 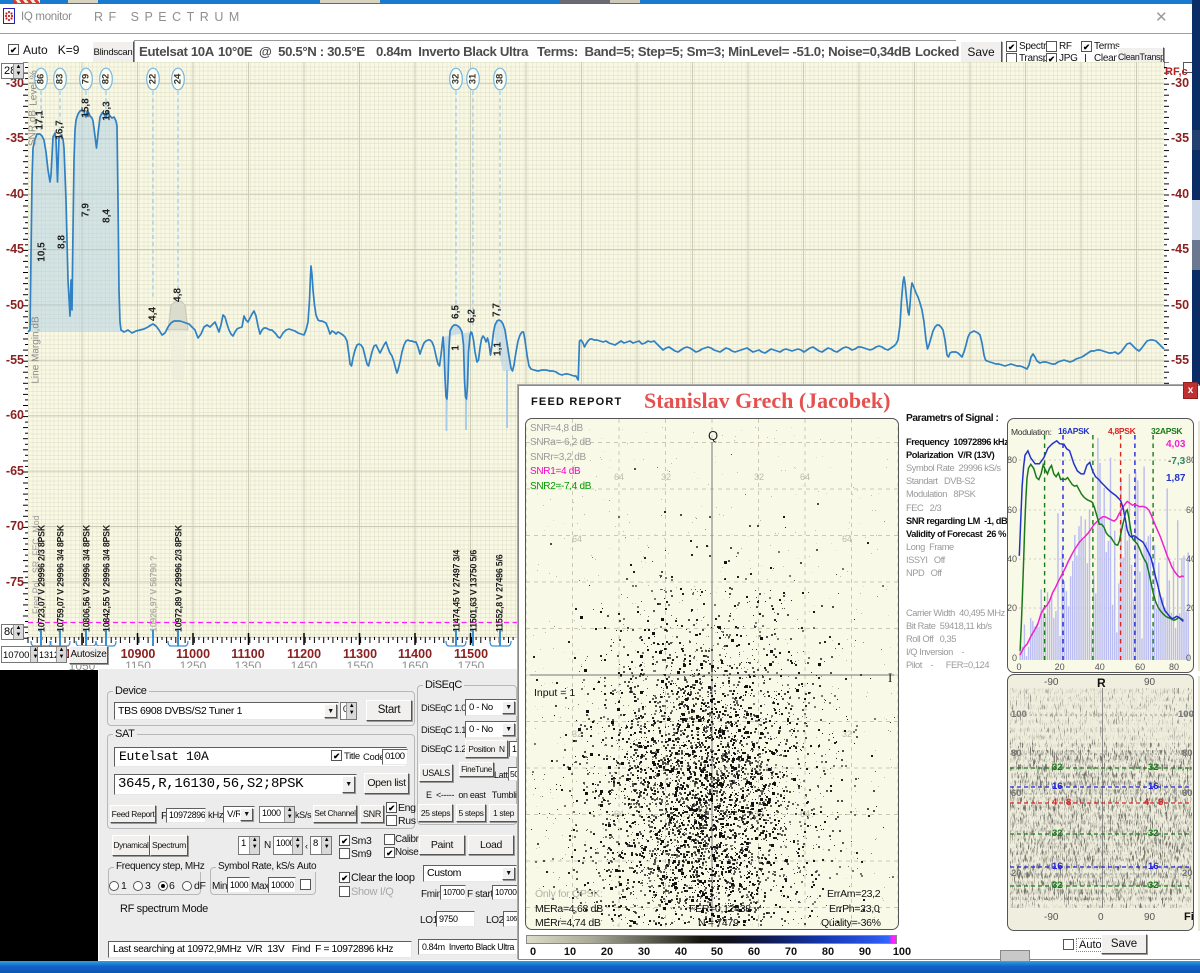 What do you see at coordinates (500, 79) in the screenshot?
I see `svg-text: 38` at bounding box center [500, 79].